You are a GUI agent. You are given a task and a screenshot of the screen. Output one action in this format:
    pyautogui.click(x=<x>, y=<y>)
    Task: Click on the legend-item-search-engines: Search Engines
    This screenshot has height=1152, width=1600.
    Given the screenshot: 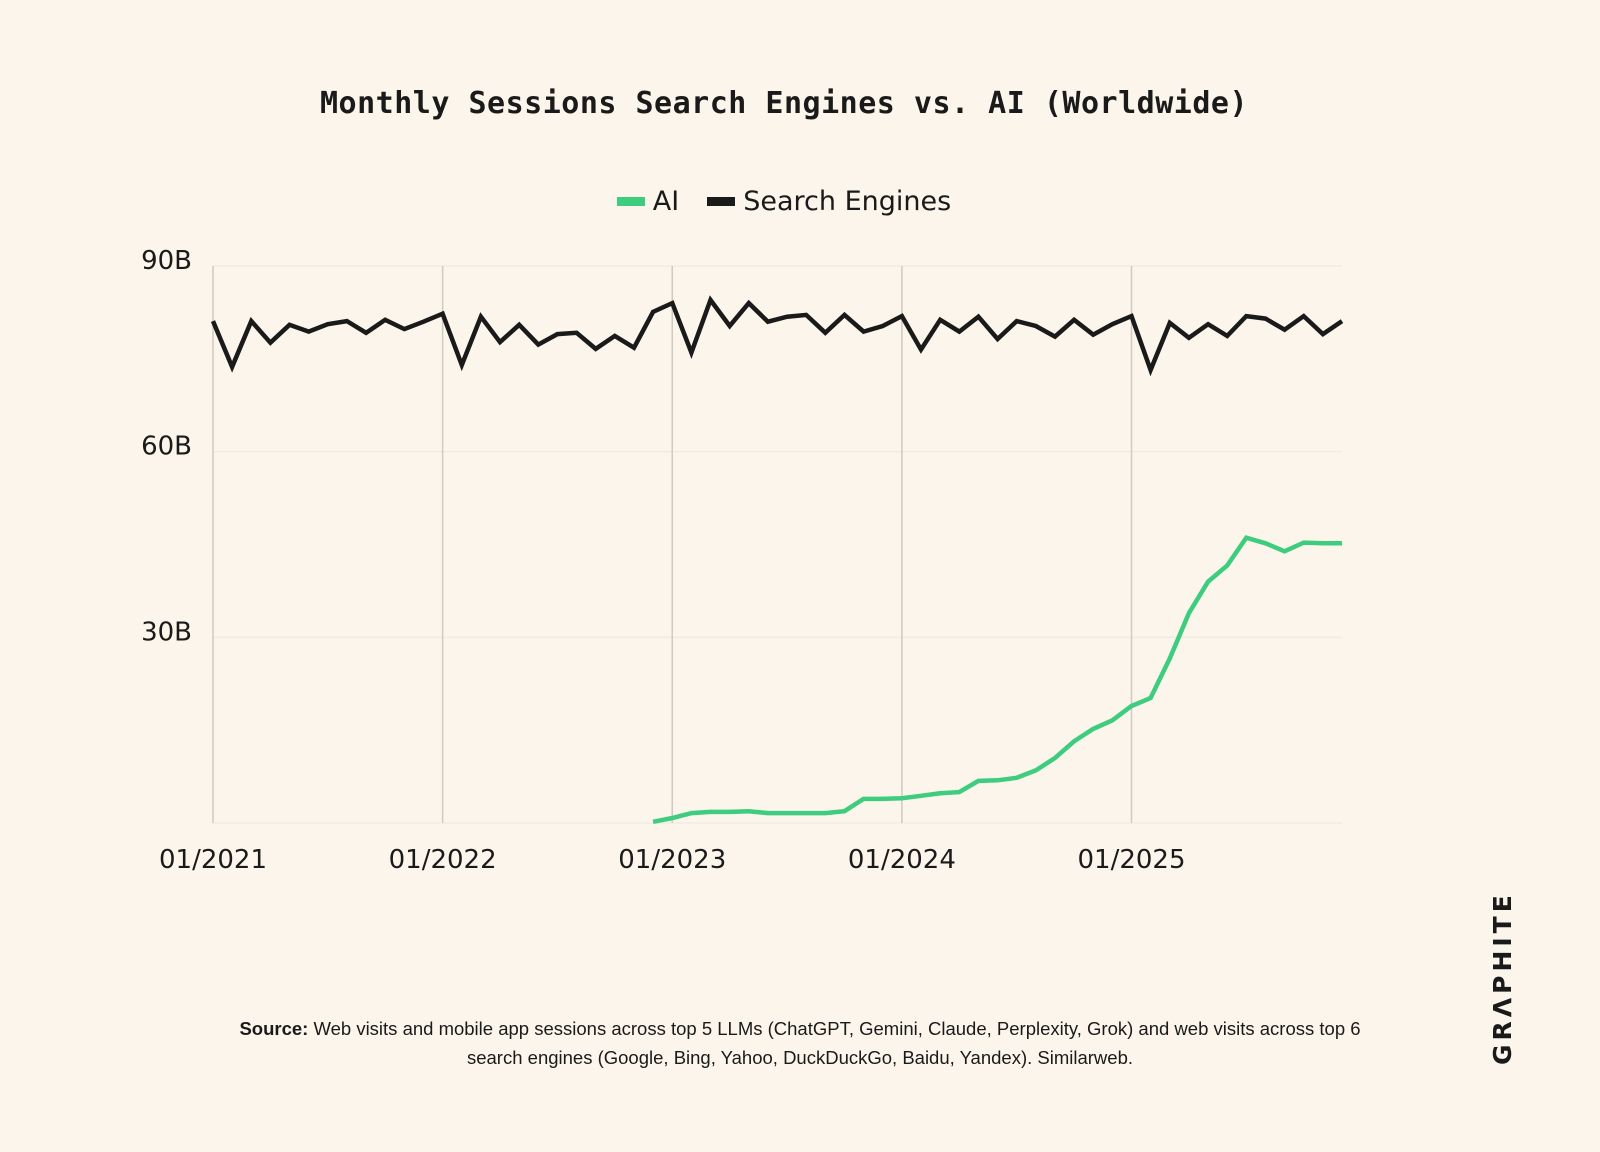 What is the action you would take?
    pyautogui.click(x=829, y=201)
    